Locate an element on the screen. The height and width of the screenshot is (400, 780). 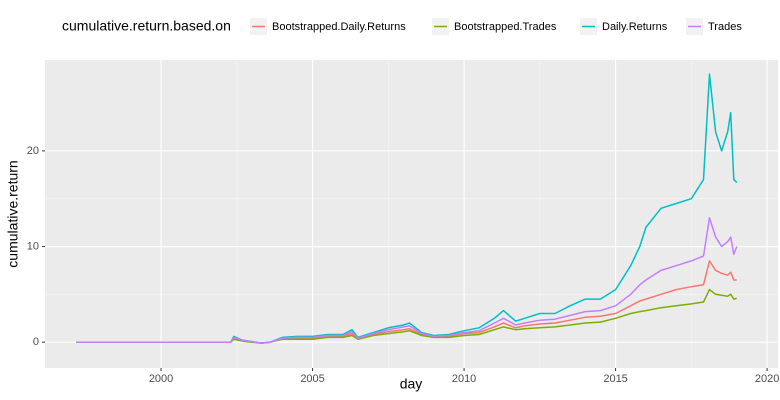
y-tick-label: 20 is located at coordinates (33, 151).